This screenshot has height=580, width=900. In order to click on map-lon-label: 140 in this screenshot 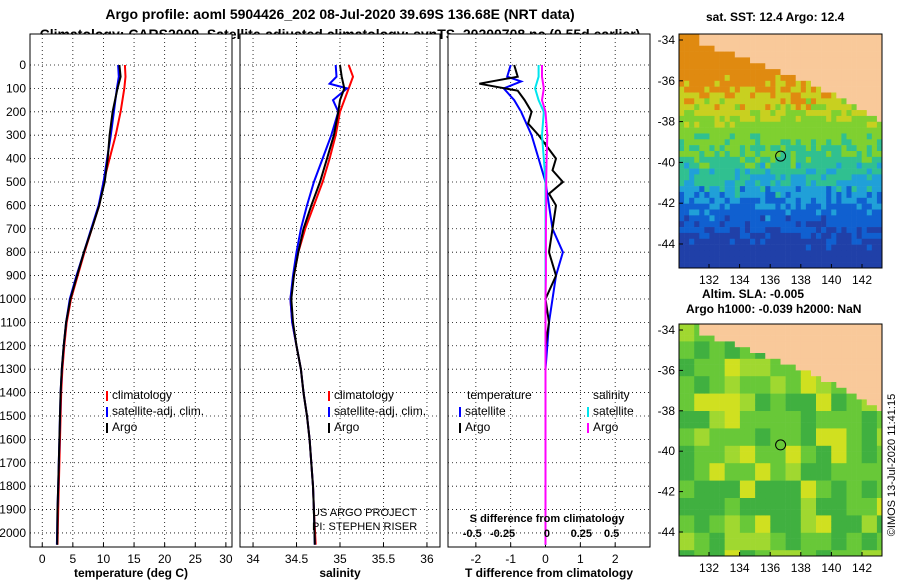, I will do `click(831, 568)`.